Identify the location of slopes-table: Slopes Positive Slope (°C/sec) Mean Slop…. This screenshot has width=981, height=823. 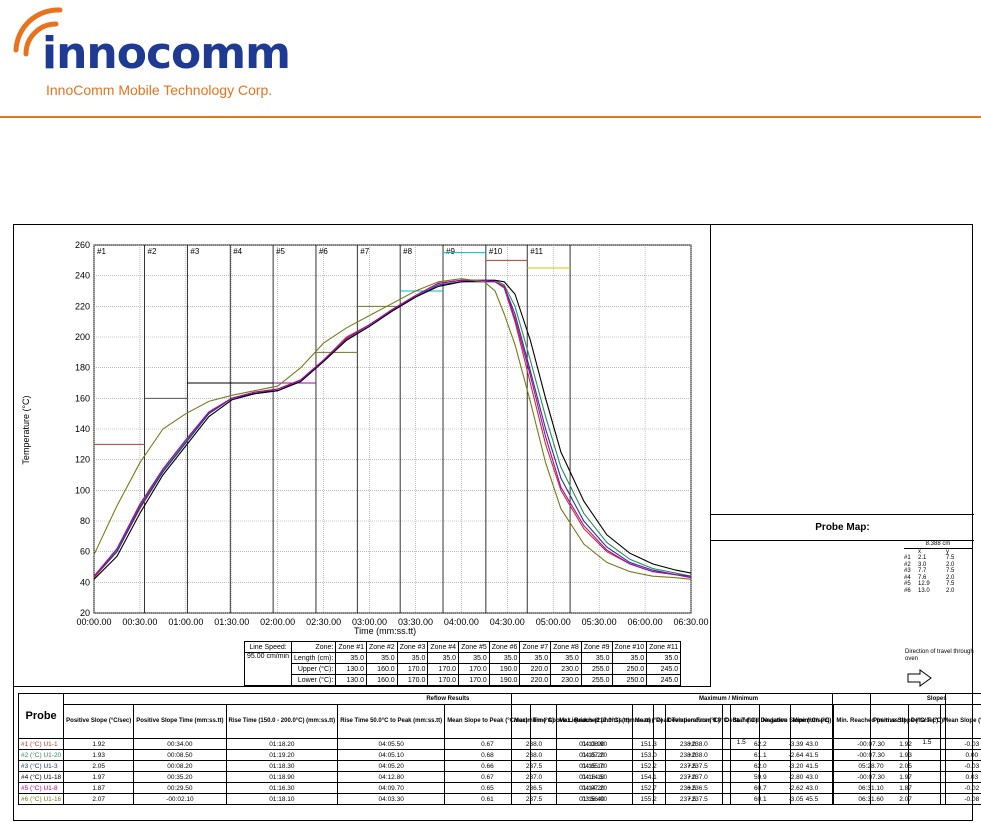
(925, 749).